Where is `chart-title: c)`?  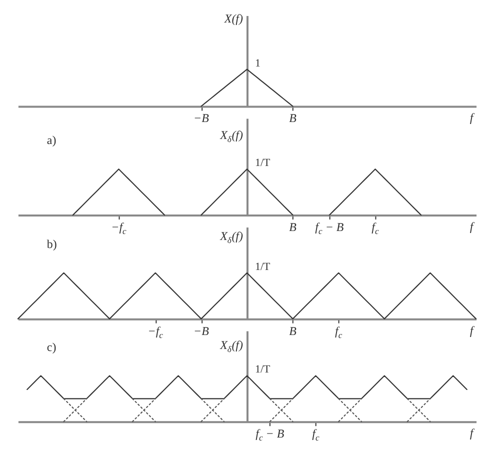
chart-title: c) is located at coordinates (51, 347).